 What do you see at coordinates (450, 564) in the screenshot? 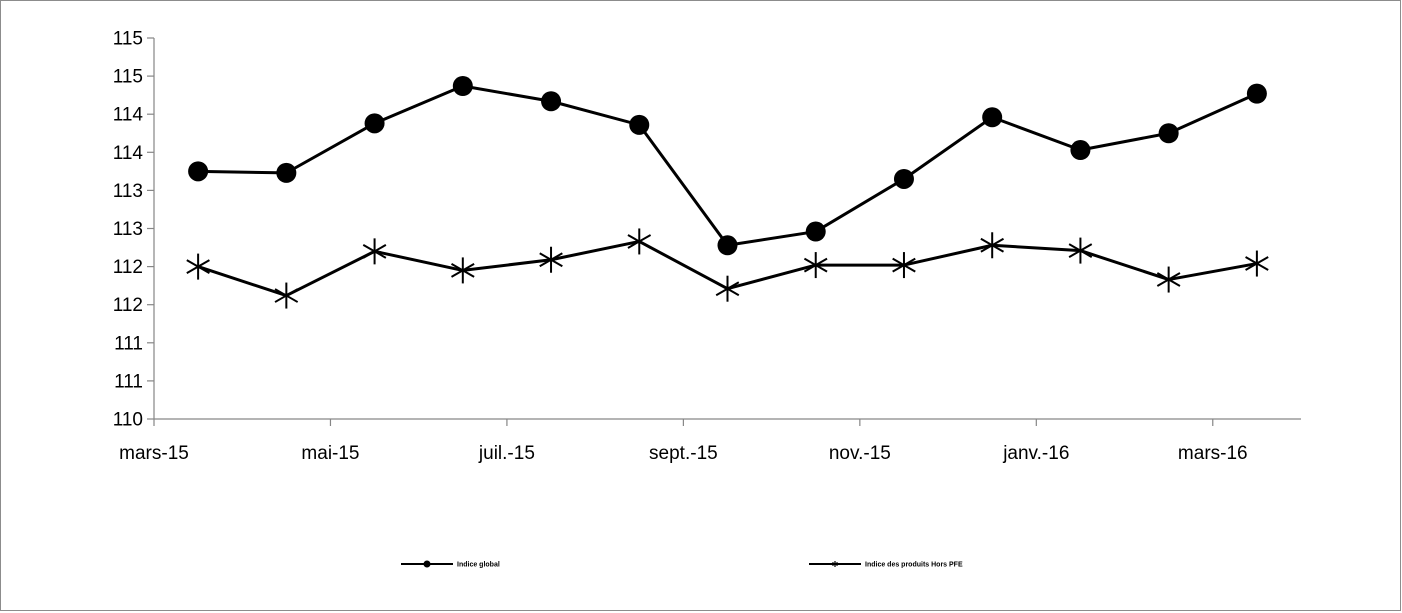
I see `legend-item: Indice global` at bounding box center [450, 564].